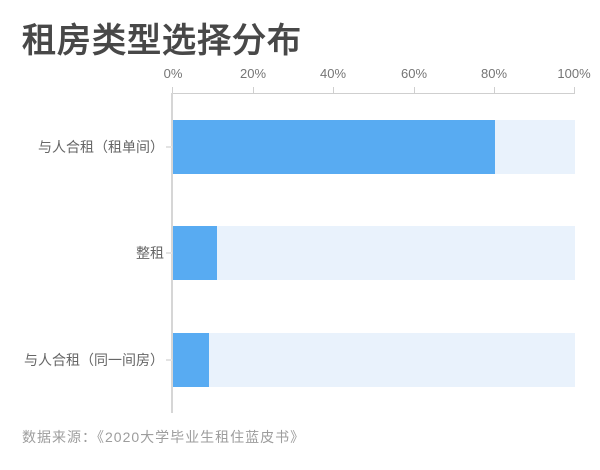 This screenshot has width=600, height=470. What do you see at coordinates (173, 73) in the screenshot?
I see `x-axis-tick-label: 0%` at bounding box center [173, 73].